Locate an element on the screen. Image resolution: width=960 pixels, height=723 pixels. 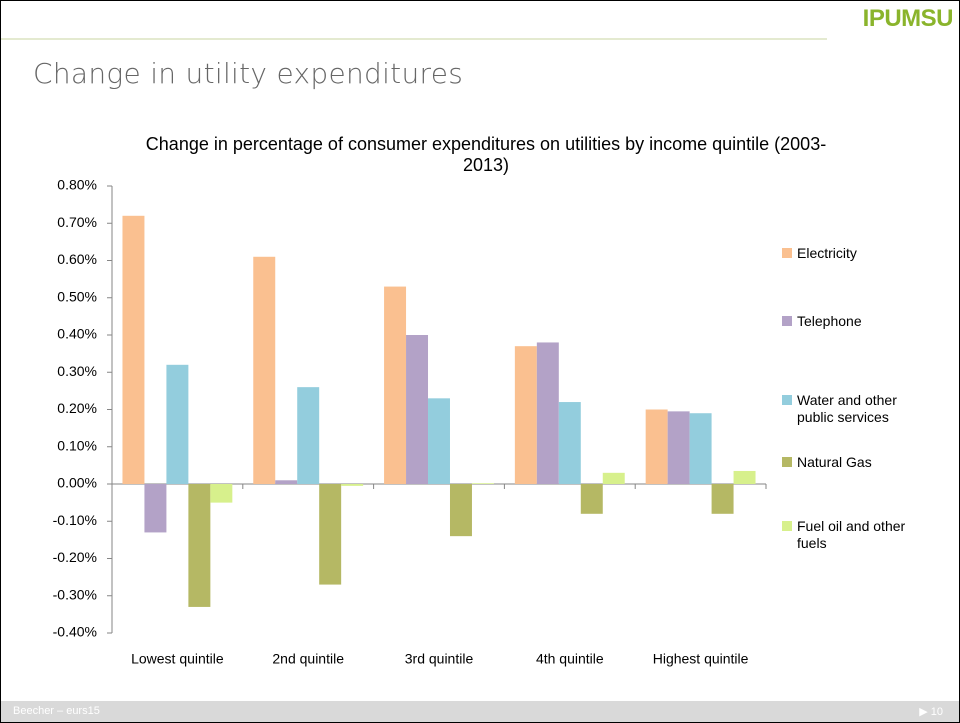
legend-label: Electricity is located at coordinates (827, 253).